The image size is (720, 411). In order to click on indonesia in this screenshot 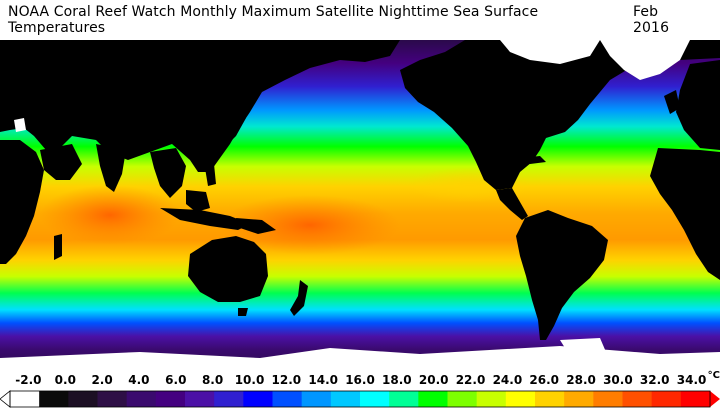, I will do `click(205, 219)`.